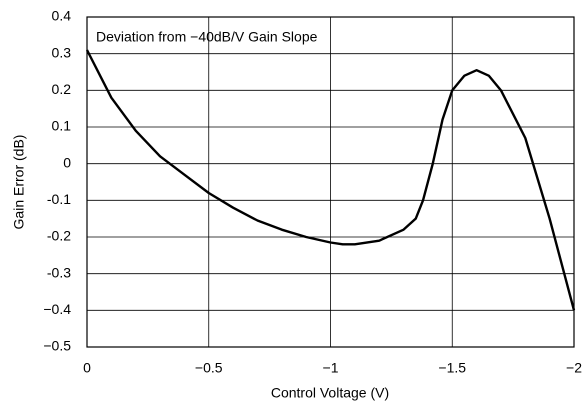 The image size is (584, 409). Describe the element at coordinates (59, 236) in the screenshot. I see `y-tick-label: -0.2` at that location.